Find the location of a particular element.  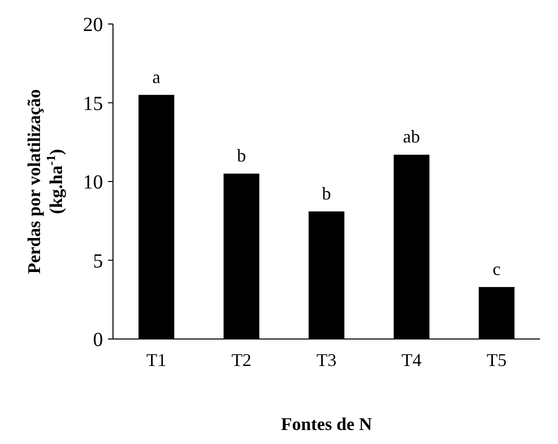

x-tick-label: T3 is located at coordinates (326, 360).